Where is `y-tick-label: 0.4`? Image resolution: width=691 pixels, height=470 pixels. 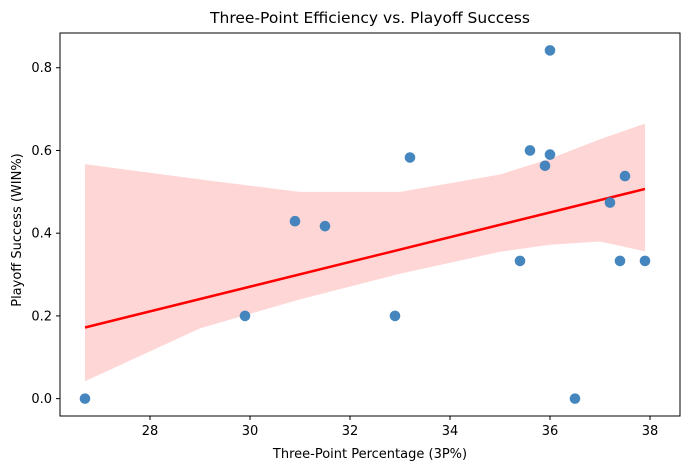 y-tick-label: 0.4 is located at coordinates (41, 234).